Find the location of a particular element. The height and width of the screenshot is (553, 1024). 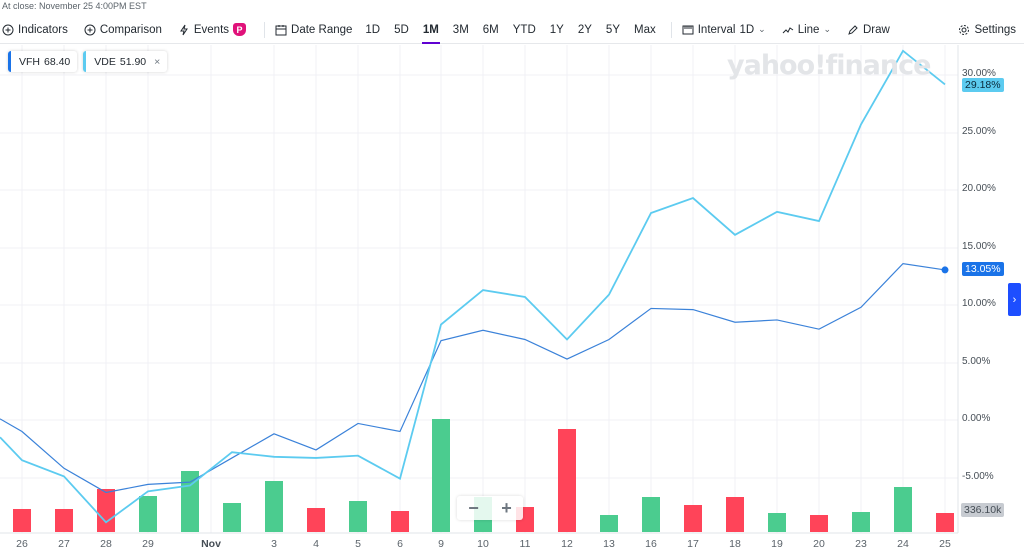

calendar-icon is located at coordinates (281, 29).